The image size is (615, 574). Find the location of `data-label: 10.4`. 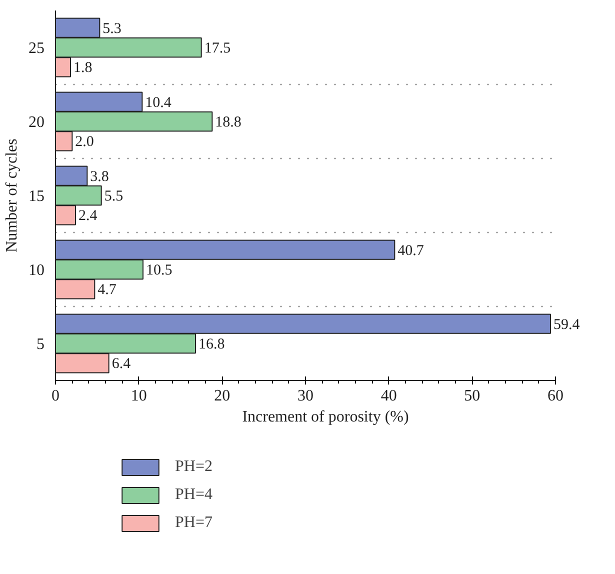

data-label: 10.4 is located at coordinates (158, 102).